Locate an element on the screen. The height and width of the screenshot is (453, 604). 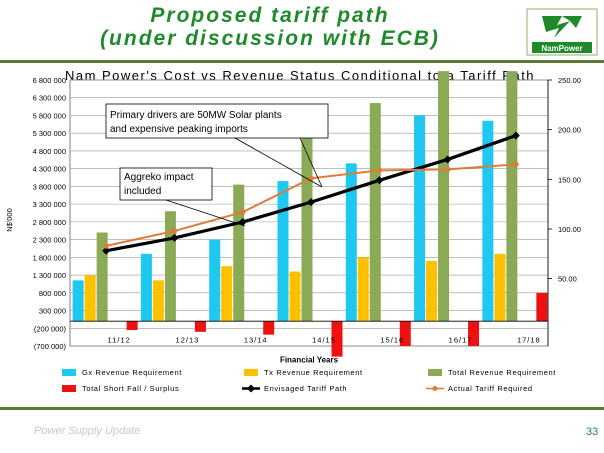
legend-label: Actual Tariff Required is located at coordinates (490, 388).